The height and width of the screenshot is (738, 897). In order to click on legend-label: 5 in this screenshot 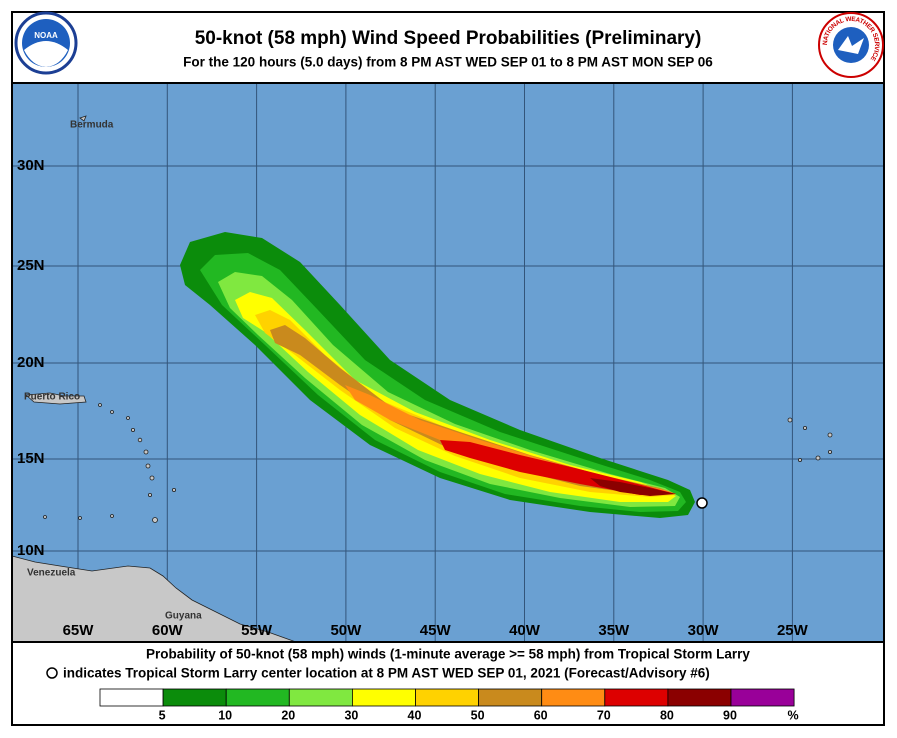, I will do `click(162, 715)`.